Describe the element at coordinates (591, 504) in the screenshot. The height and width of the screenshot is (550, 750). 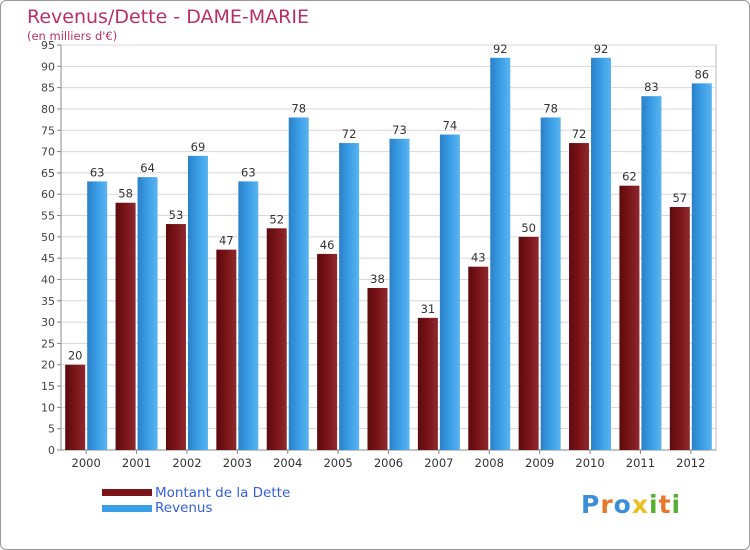
I see `logo-letter: P` at that location.